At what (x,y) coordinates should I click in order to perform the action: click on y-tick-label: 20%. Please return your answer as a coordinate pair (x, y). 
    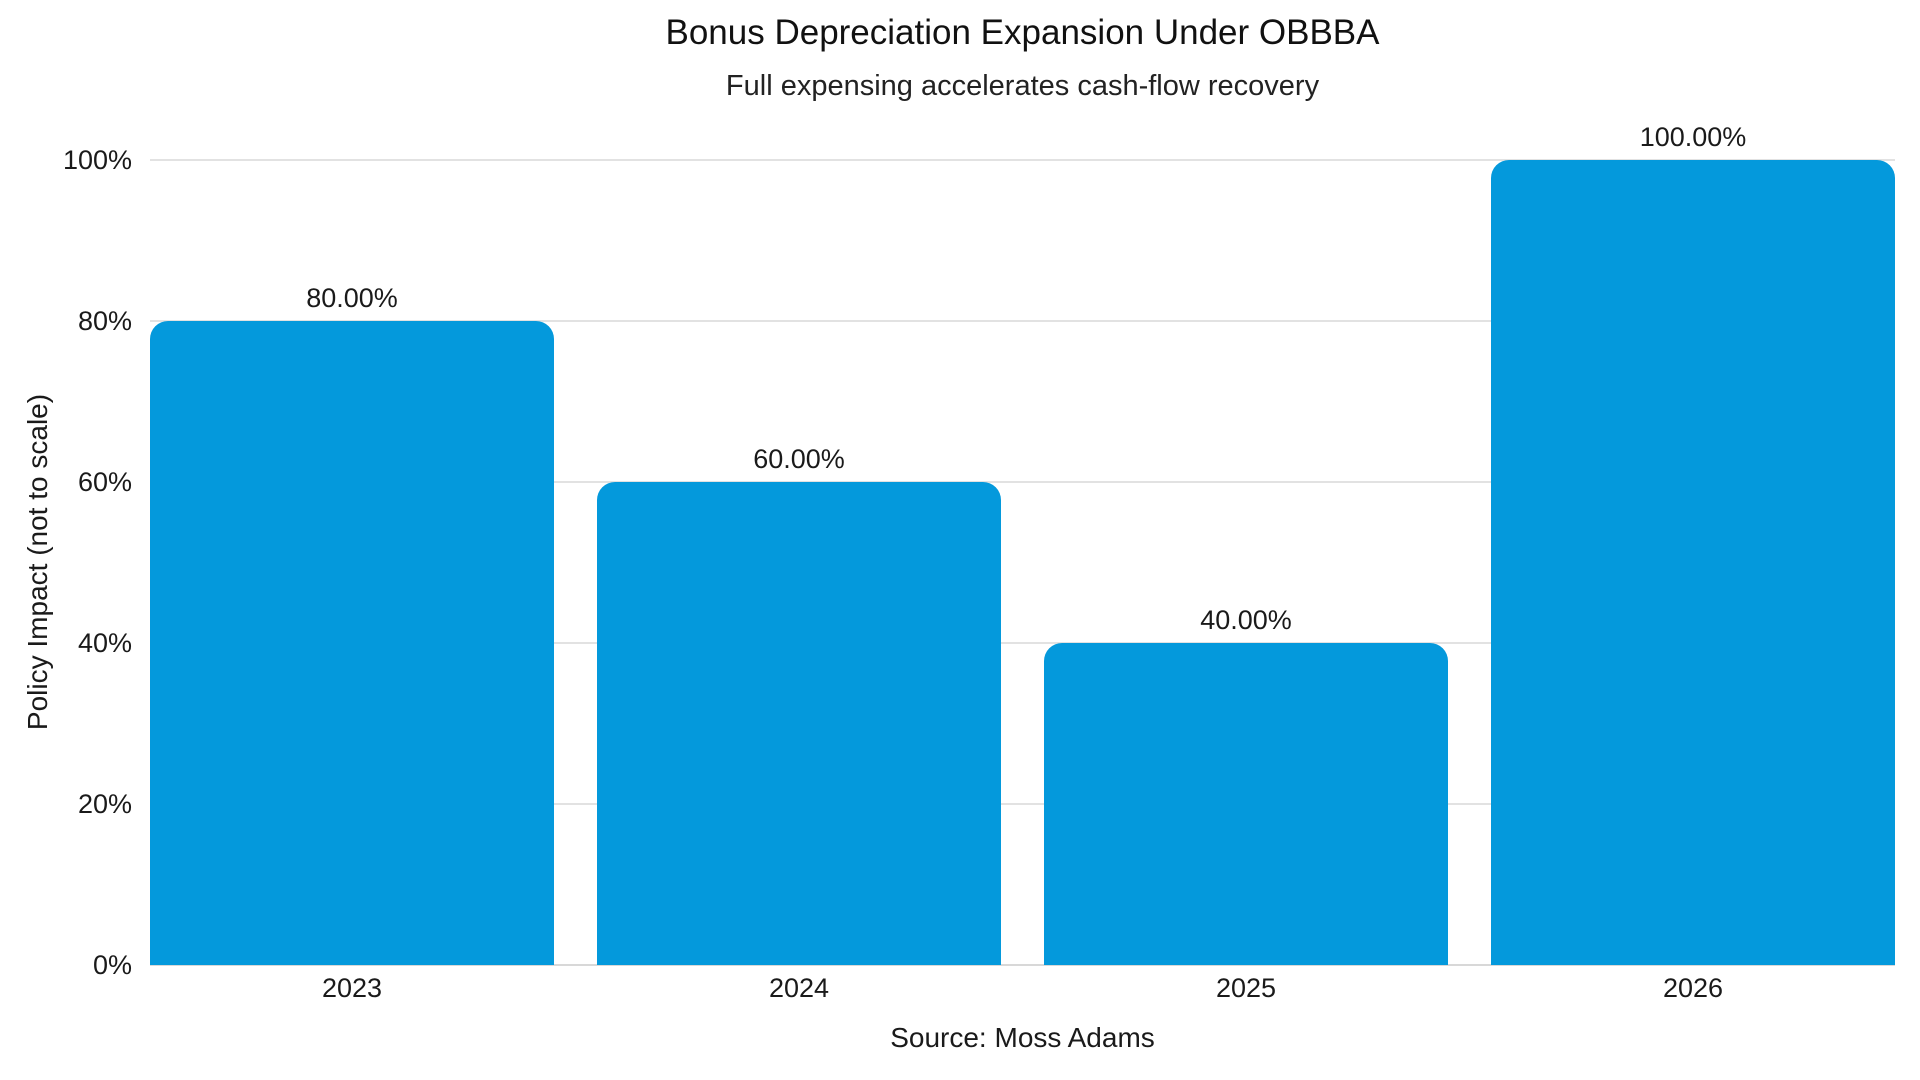
    Looking at the image, I should click on (104, 804).